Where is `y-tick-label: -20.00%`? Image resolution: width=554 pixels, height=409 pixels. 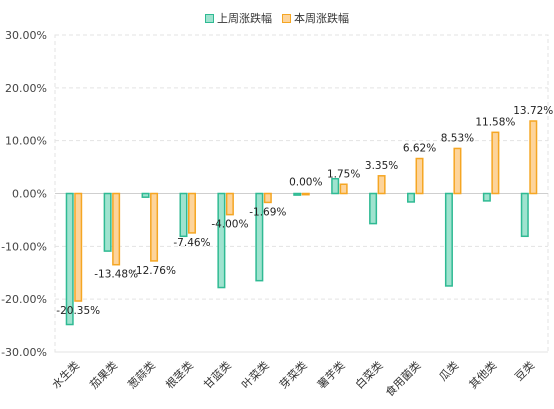 y-tick-label: -20.00% is located at coordinates (24, 299).